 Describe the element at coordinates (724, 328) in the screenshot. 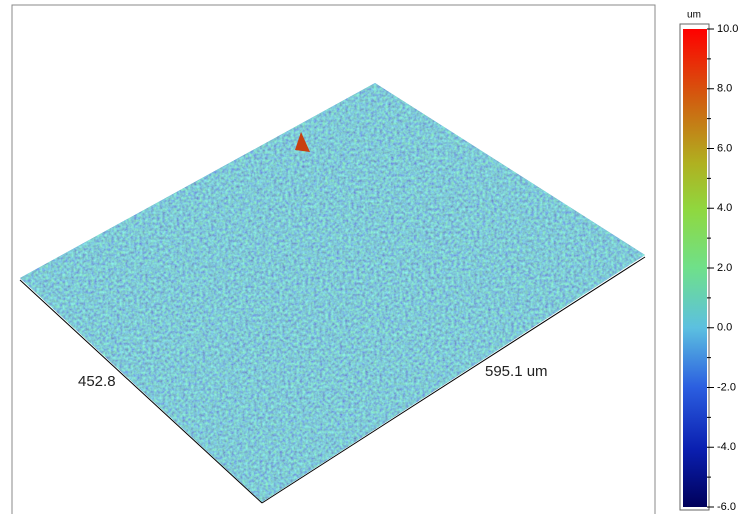

I see `colorbar-tick-label: 0.0` at that location.